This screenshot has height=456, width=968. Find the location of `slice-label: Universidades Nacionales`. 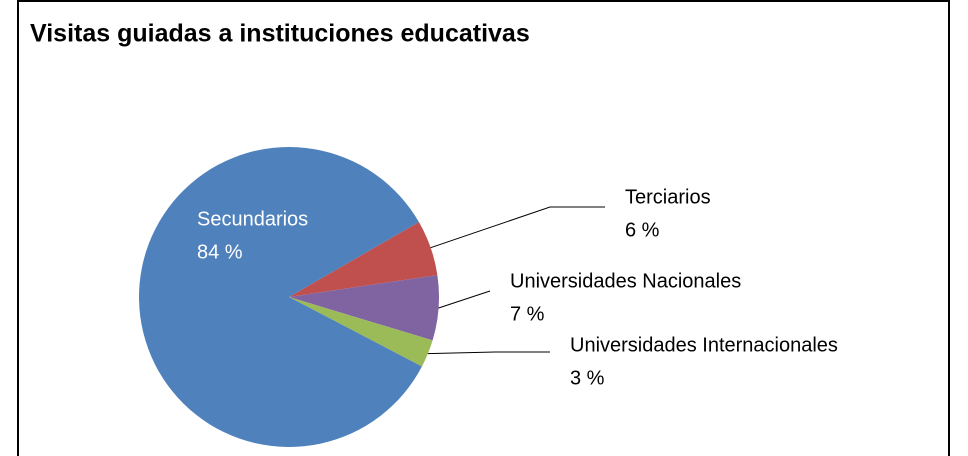

slice-label: Universidades Nacionales is located at coordinates (625, 281).